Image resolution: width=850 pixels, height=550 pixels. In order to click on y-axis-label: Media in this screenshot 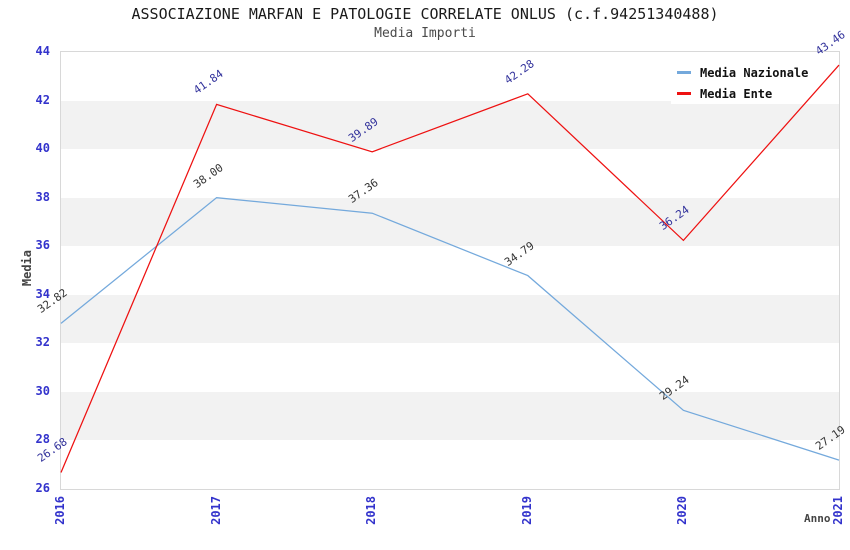, I will do `click(27, 268)`.